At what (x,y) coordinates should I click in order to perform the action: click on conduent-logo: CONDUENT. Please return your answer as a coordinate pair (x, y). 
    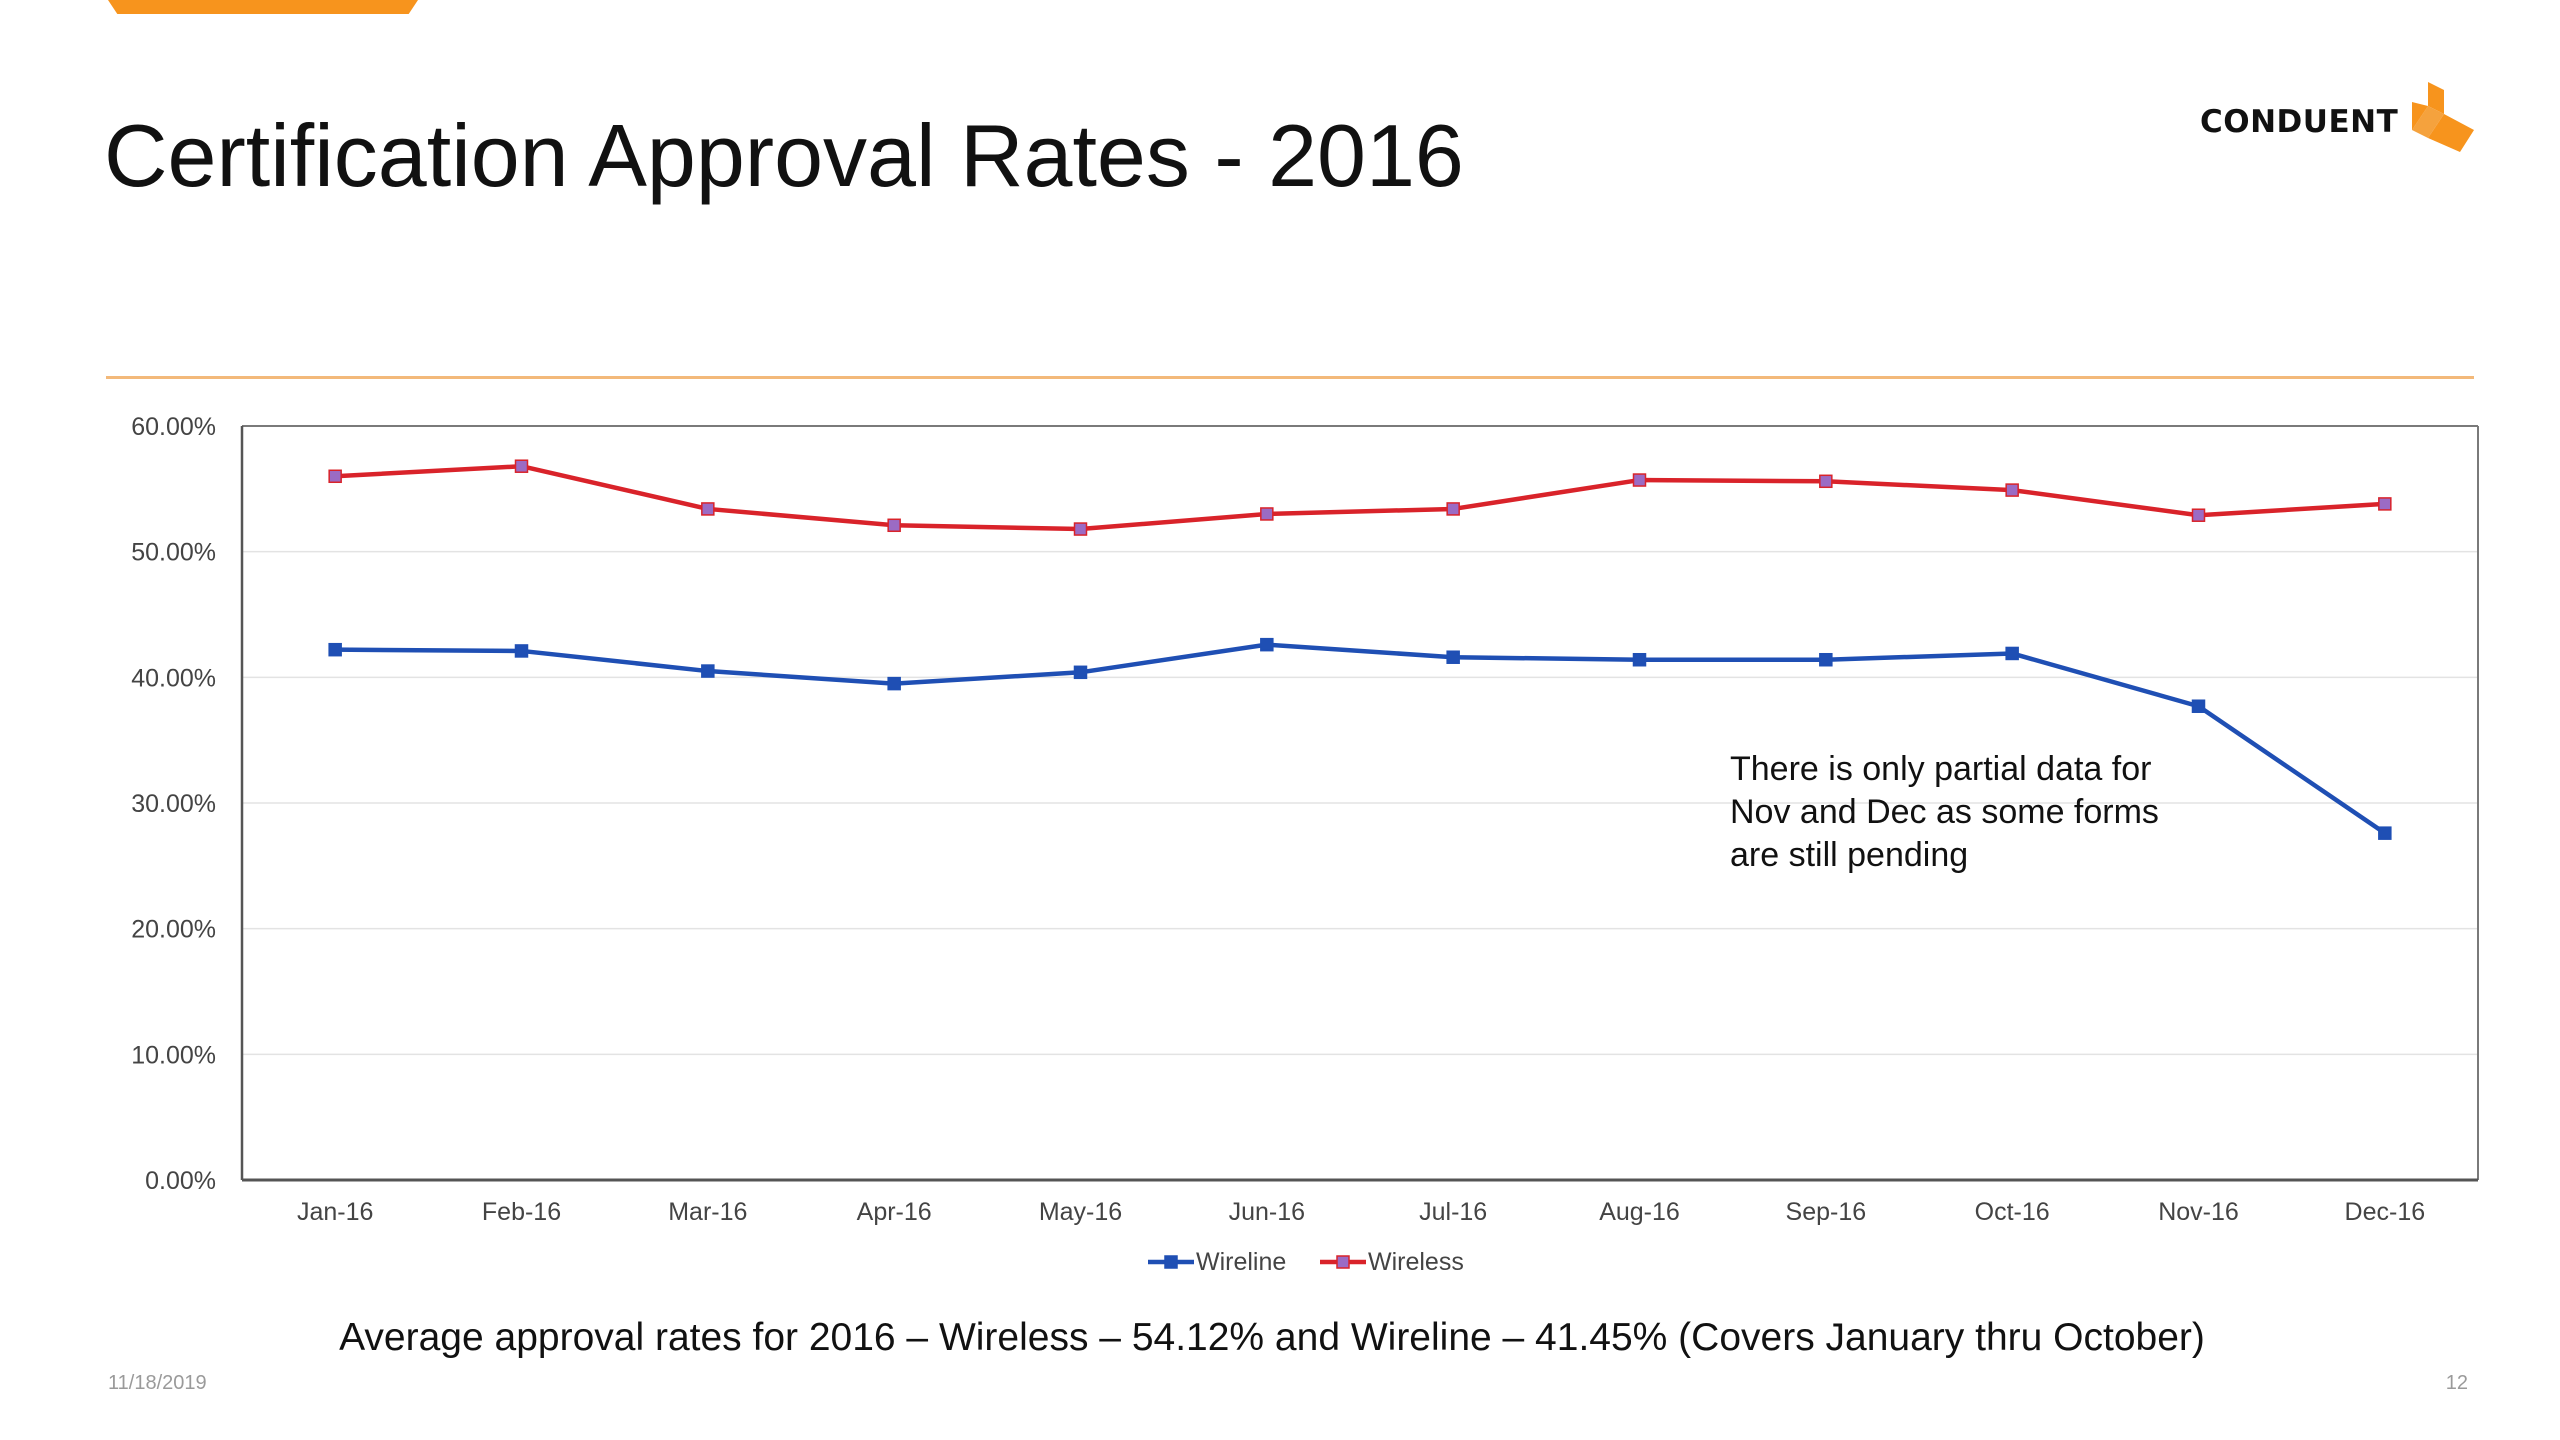
    Looking at the image, I should click on (2340, 120).